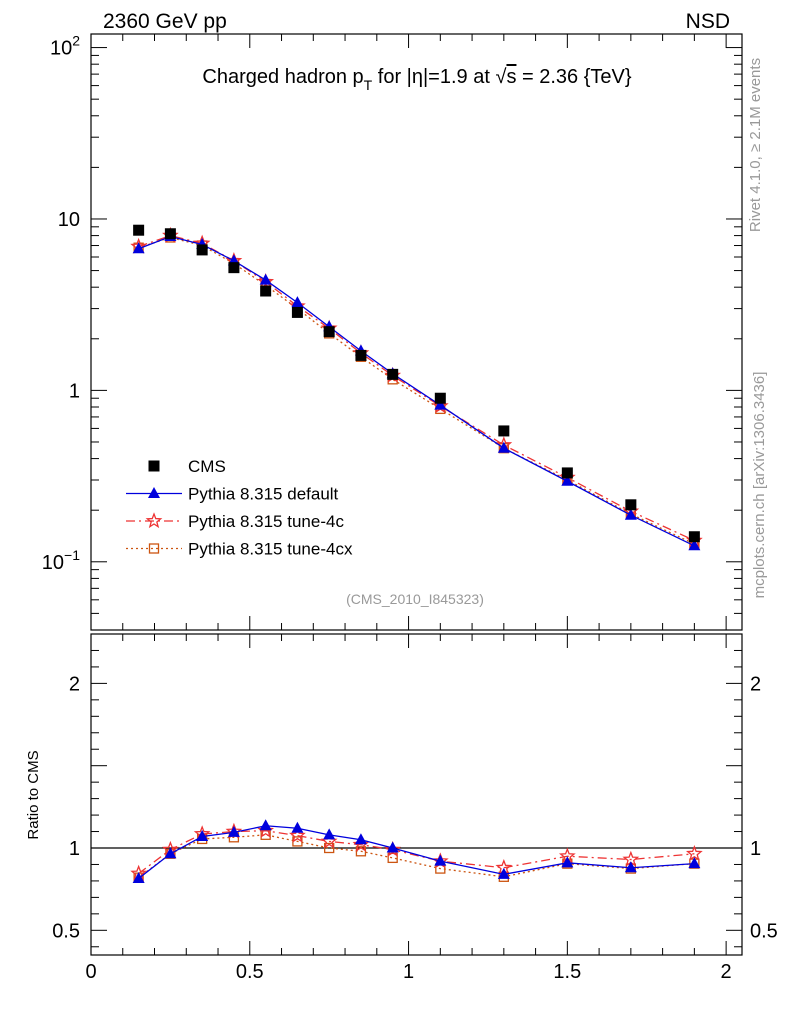 This screenshot has height=1024, width=786. What do you see at coordinates (154, 548) in the screenshot?
I see `legend-marker-pythia-8-315-tune-4cx` at bounding box center [154, 548].